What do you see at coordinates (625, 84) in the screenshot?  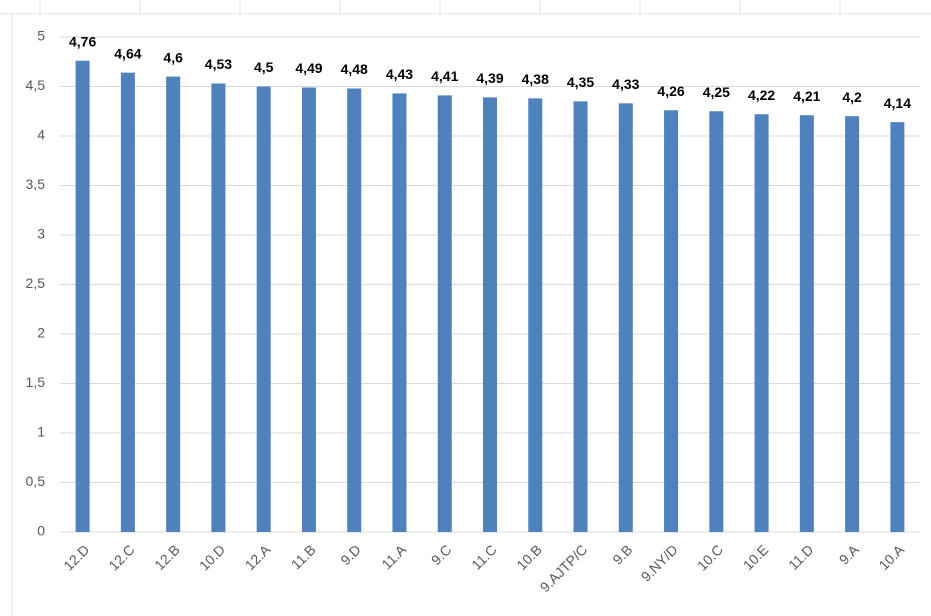 I see `value-label: 4,33` at bounding box center [625, 84].